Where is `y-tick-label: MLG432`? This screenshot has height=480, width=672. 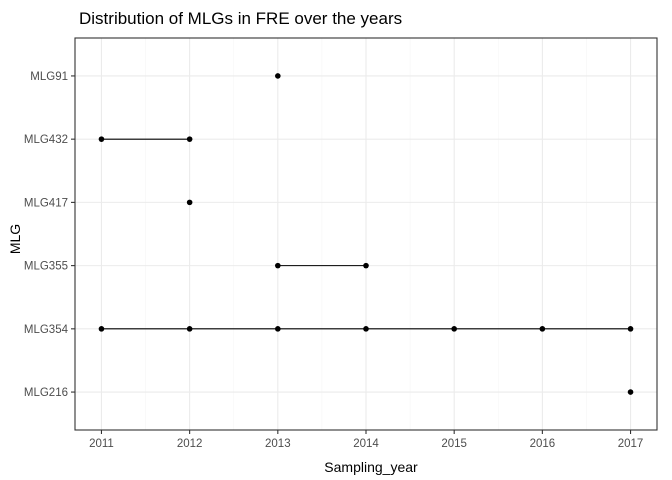
y-tick-label: MLG432 is located at coordinates (46, 140).